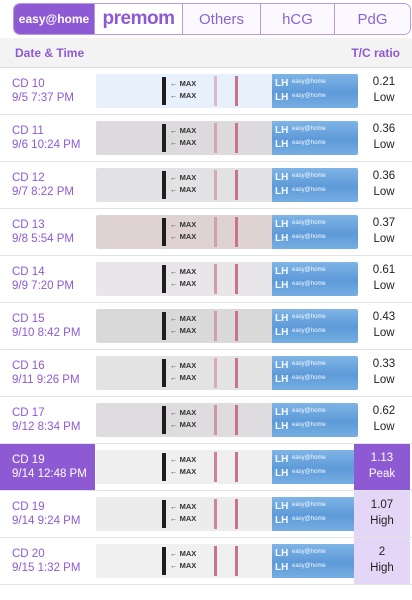 This screenshot has width=412, height=600. I want to click on tc-ratio-header: T/C ratio, so click(375, 53).